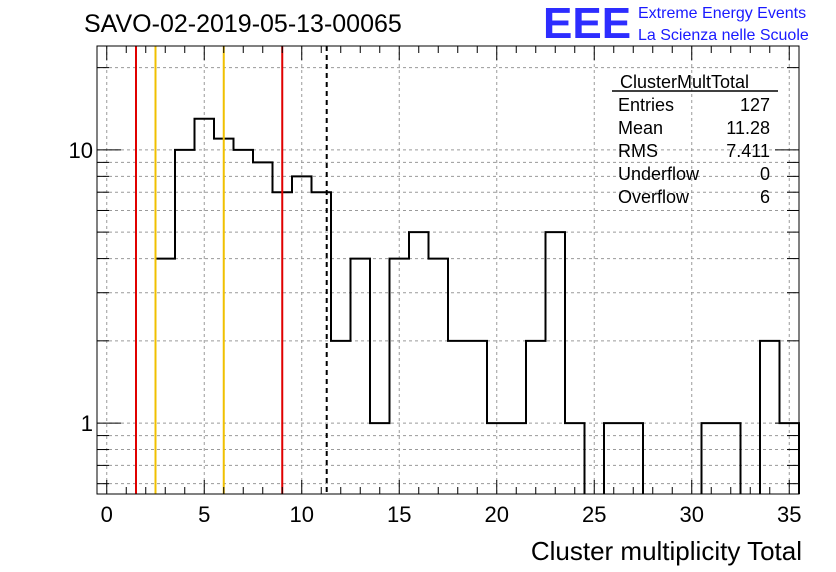  I want to click on x-tick-label: 5, so click(204, 514).